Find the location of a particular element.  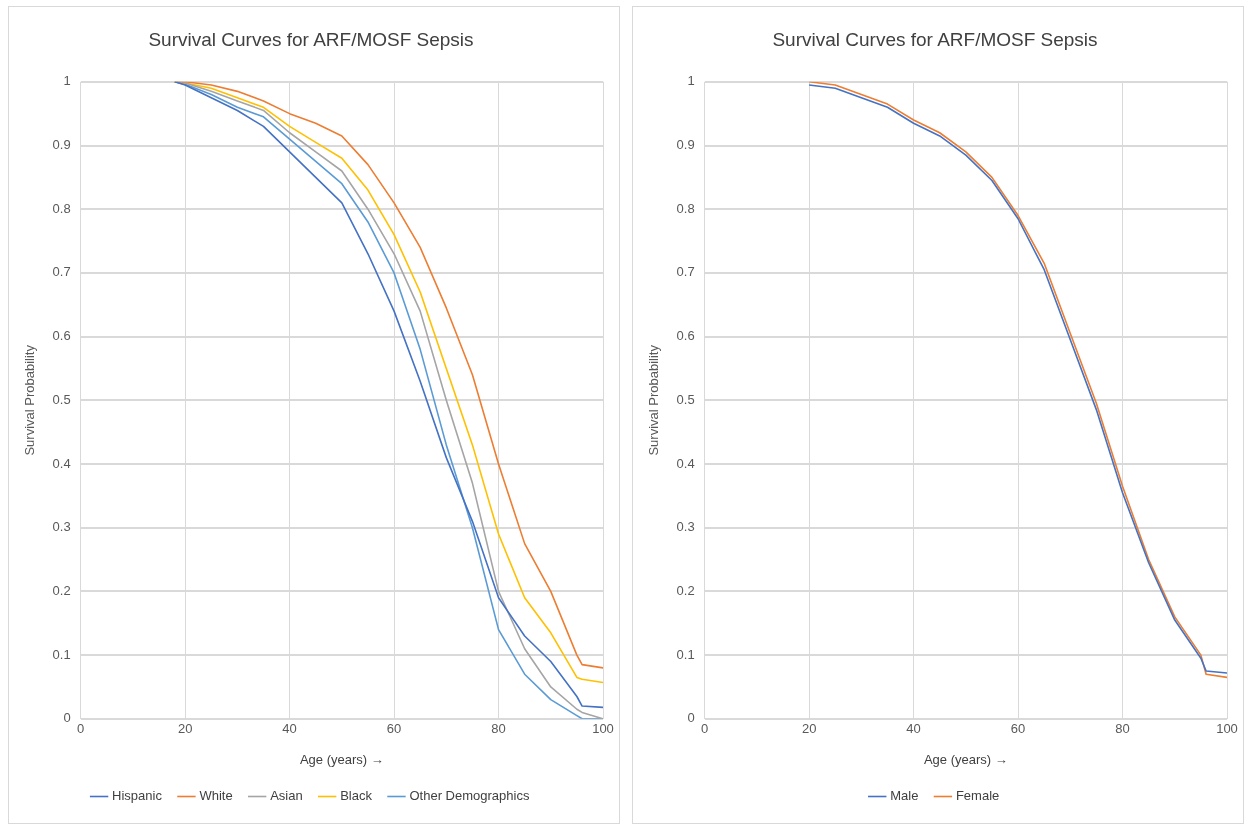

legend-label: Black is located at coordinates (356, 796).